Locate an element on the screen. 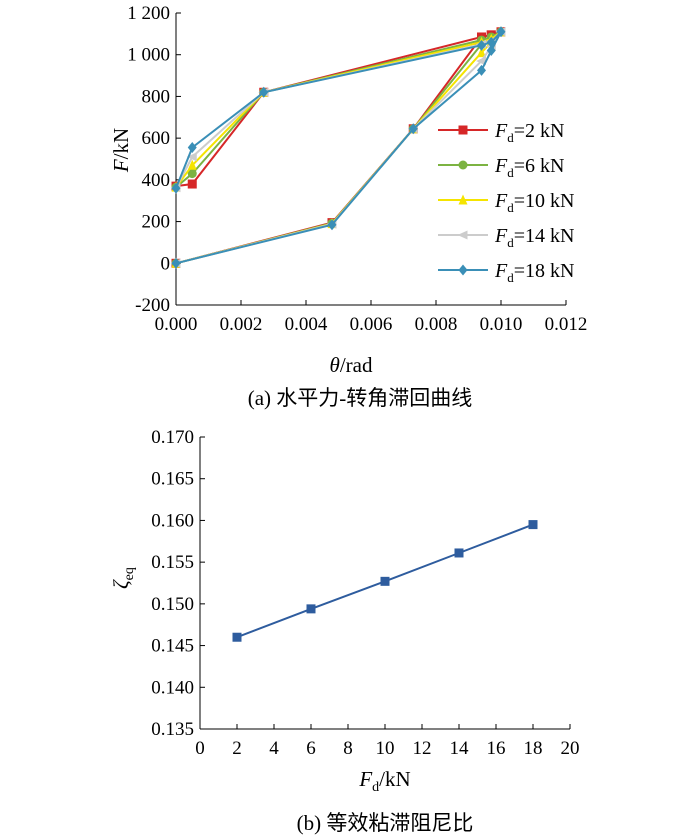 The width and height of the screenshot is (700, 840). hysteresis-y-tick-label: 800 is located at coordinates (156, 96).